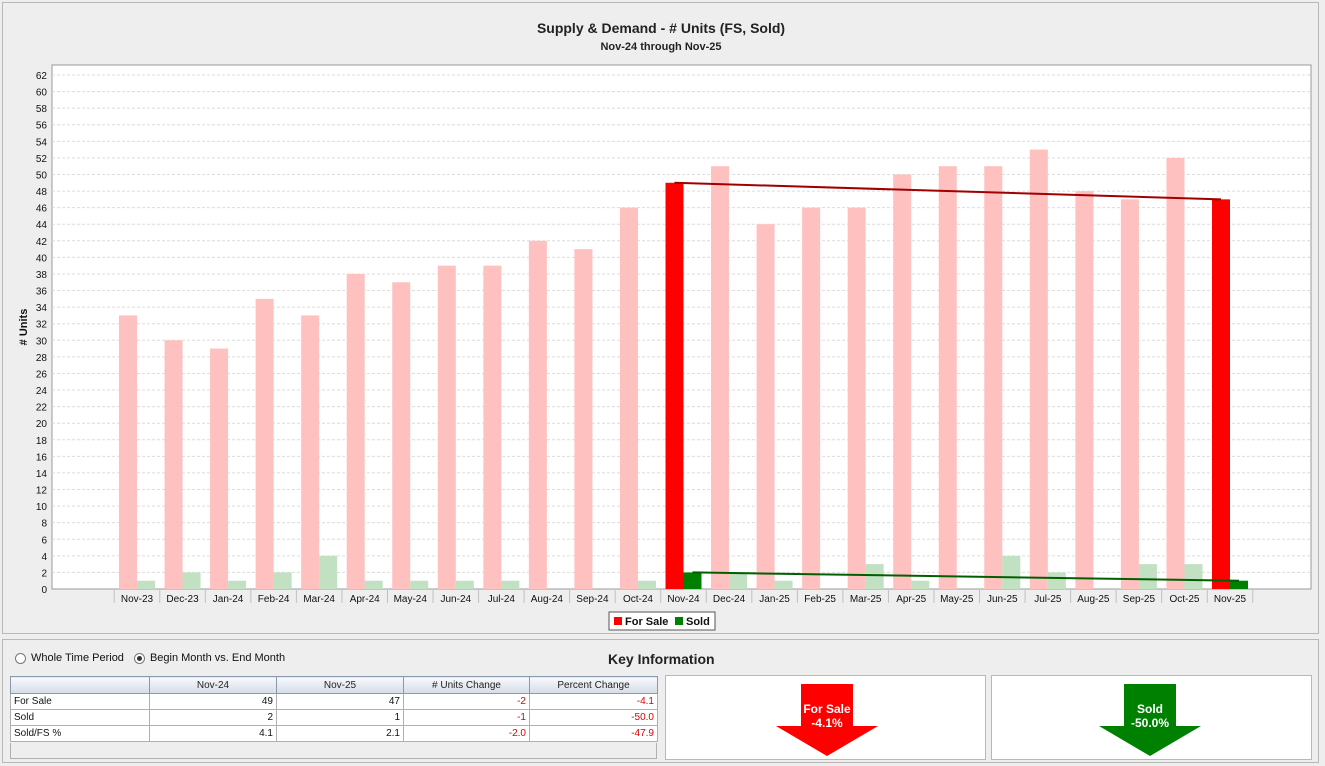 Image resolution: width=1325 pixels, height=766 pixels. What do you see at coordinates (42, 391) in the screenshot?
I see `y-tick-label: 24` at bounding box center [42, 391].